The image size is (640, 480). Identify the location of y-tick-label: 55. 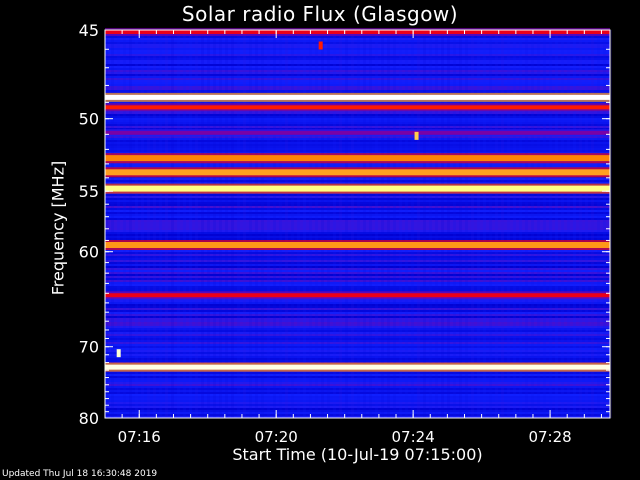
(89, 191).